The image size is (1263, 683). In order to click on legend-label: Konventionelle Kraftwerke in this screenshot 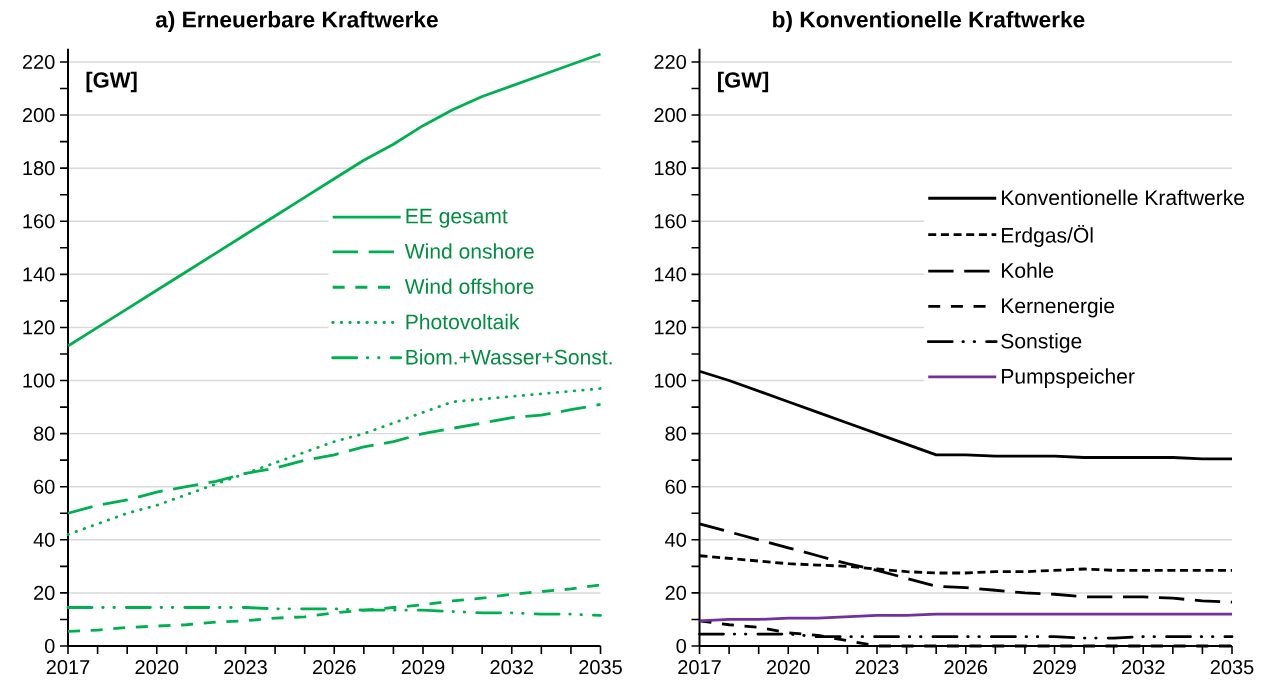, I will do `click(1123, 197)`.